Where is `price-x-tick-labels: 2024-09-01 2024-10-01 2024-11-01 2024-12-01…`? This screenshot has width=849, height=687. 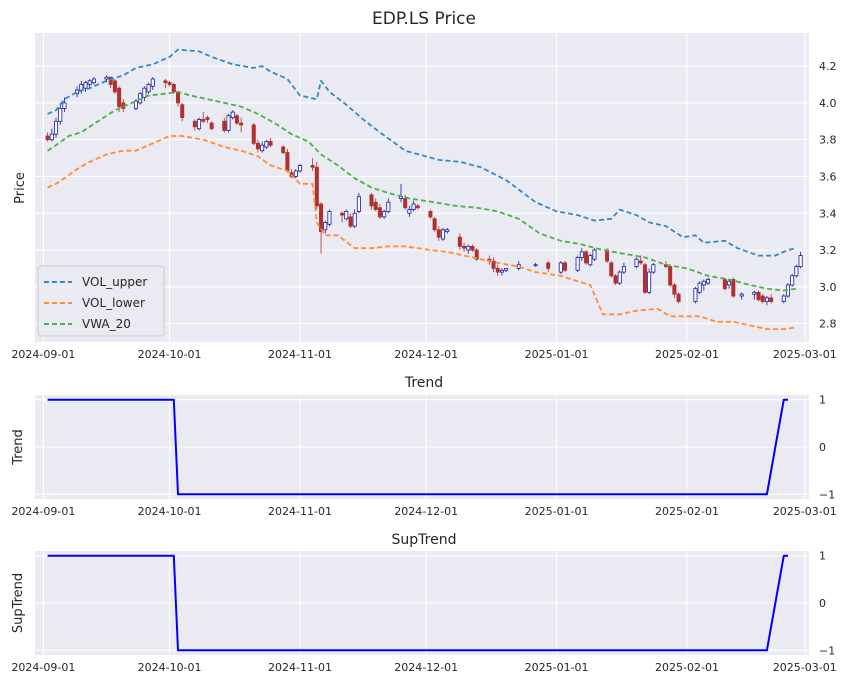
price-x-tick-labels: 2024-09-01 2024-10-01 2024-11-01 2024-12-01… is located at coordinates (423, 354).